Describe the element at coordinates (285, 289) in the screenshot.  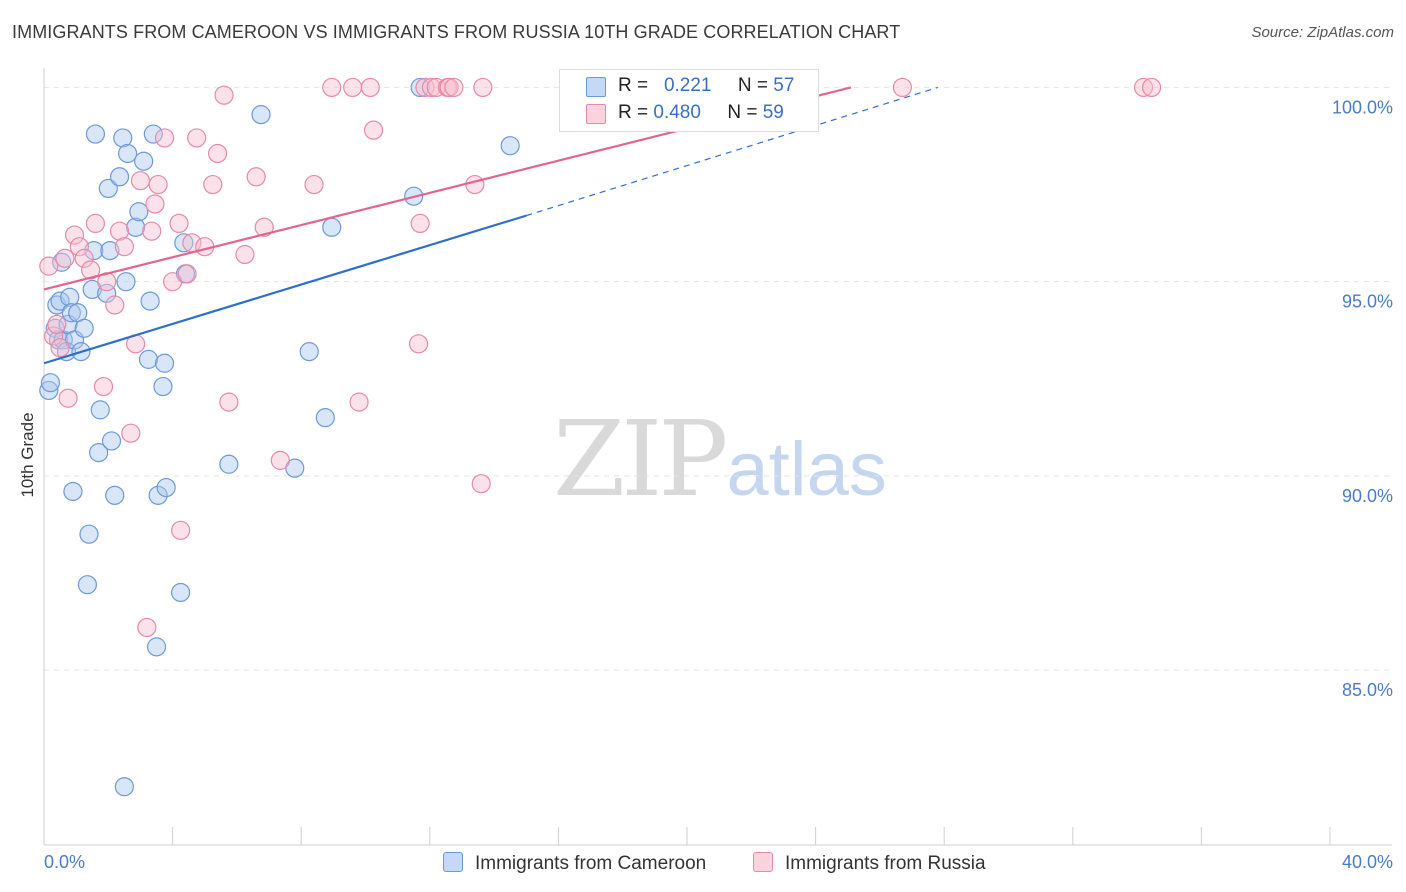
I see `cameroon-trend-line` at that location.